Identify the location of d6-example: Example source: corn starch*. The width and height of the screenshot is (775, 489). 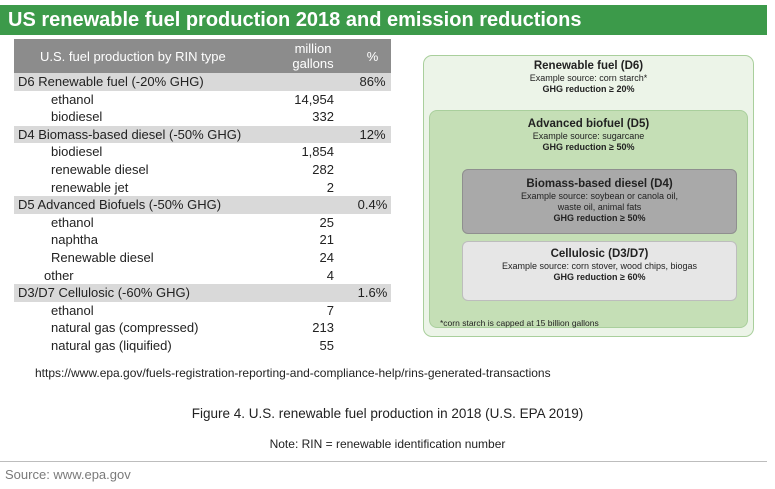
(588, 78).